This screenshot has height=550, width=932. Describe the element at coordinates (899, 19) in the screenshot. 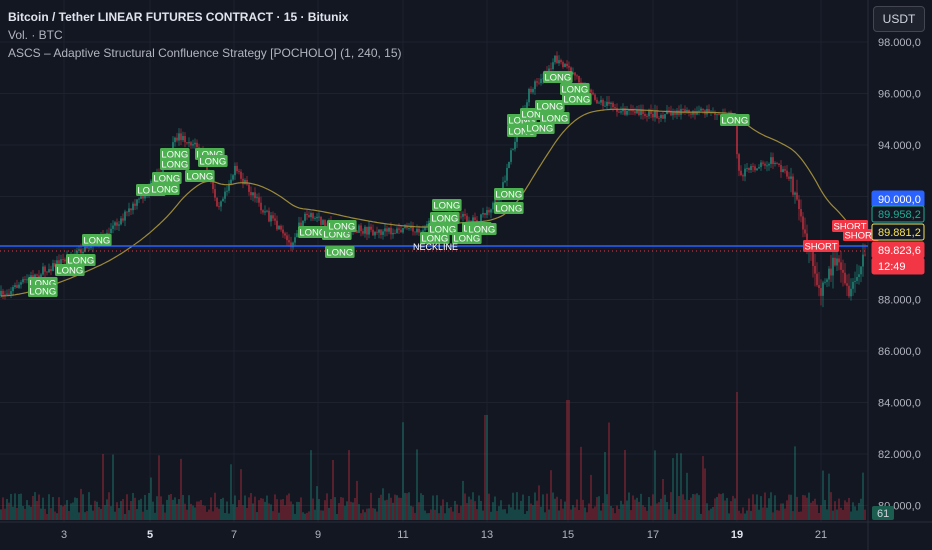

I see `currency-button: USDT` at that location.